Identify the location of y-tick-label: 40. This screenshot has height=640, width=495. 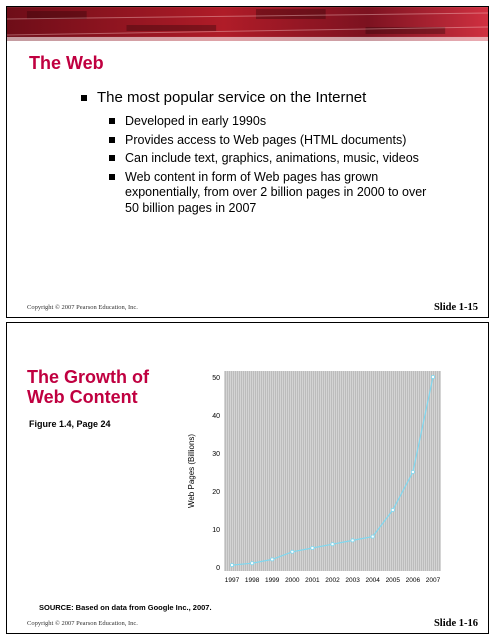
(216, 416).